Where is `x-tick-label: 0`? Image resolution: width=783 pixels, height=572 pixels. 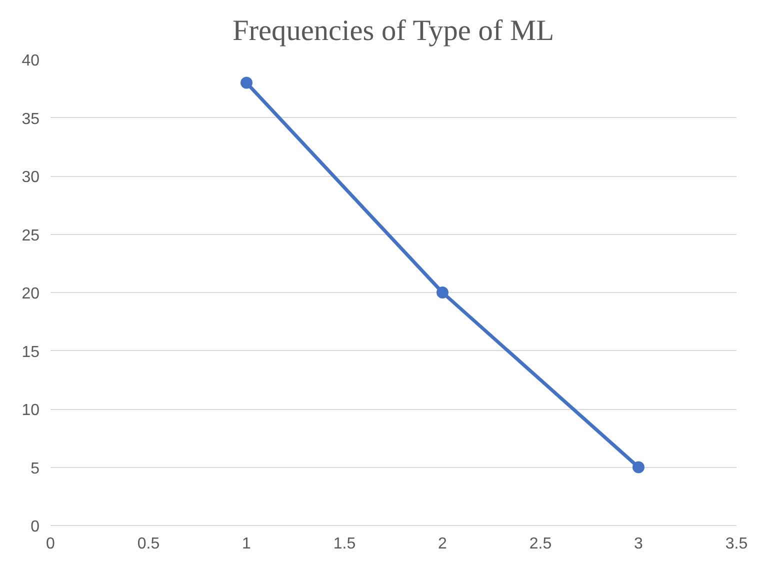
x-tick-label: 0 is located at coordinates (51, 544).